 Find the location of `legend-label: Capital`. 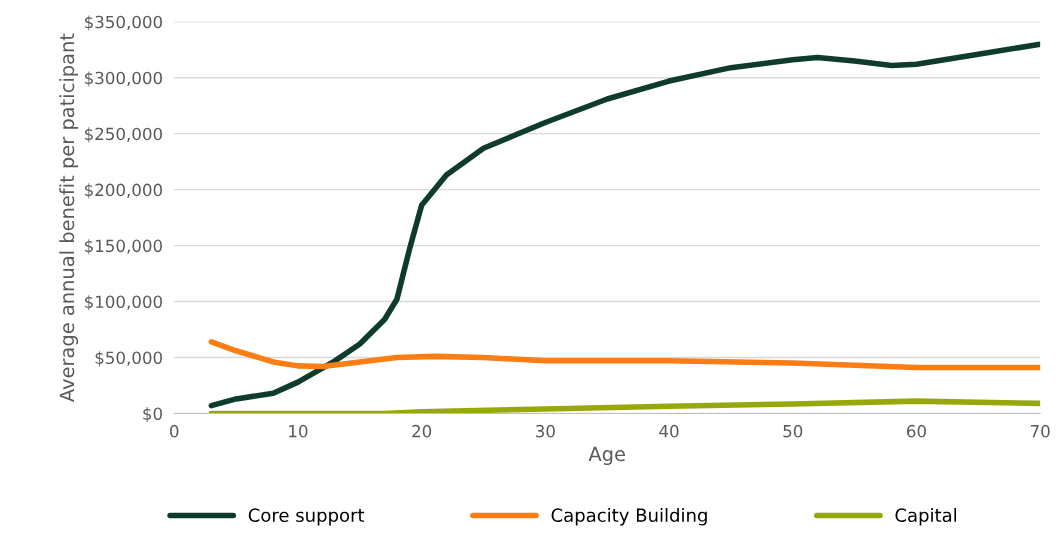

legend-label: Capital is located at coordinates (926, 517).